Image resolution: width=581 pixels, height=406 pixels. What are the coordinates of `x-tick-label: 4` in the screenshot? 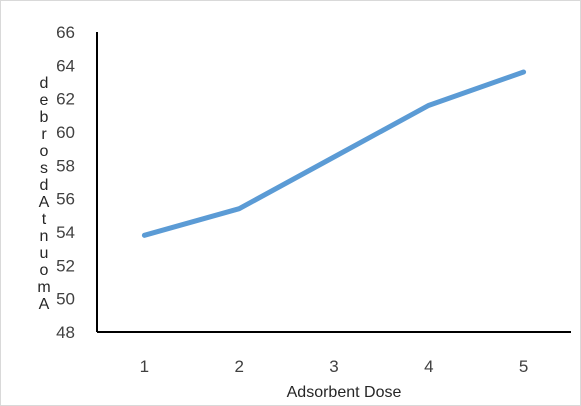 It's located at (428, 366).